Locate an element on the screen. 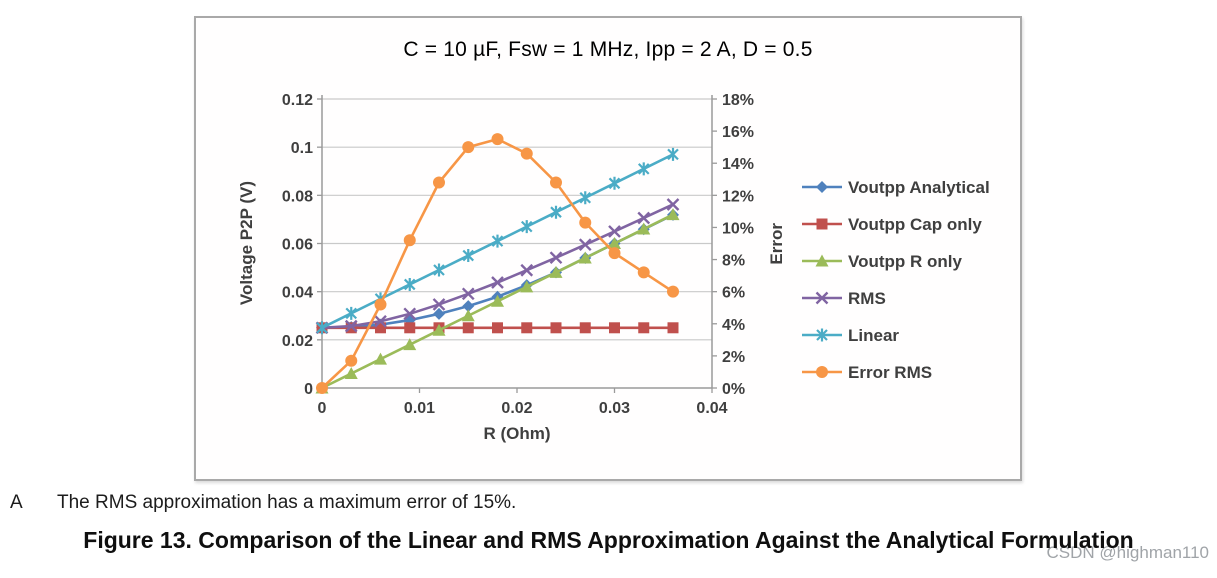  left-axis-tick-label: 0.1 is located at coordinates (302, 148).